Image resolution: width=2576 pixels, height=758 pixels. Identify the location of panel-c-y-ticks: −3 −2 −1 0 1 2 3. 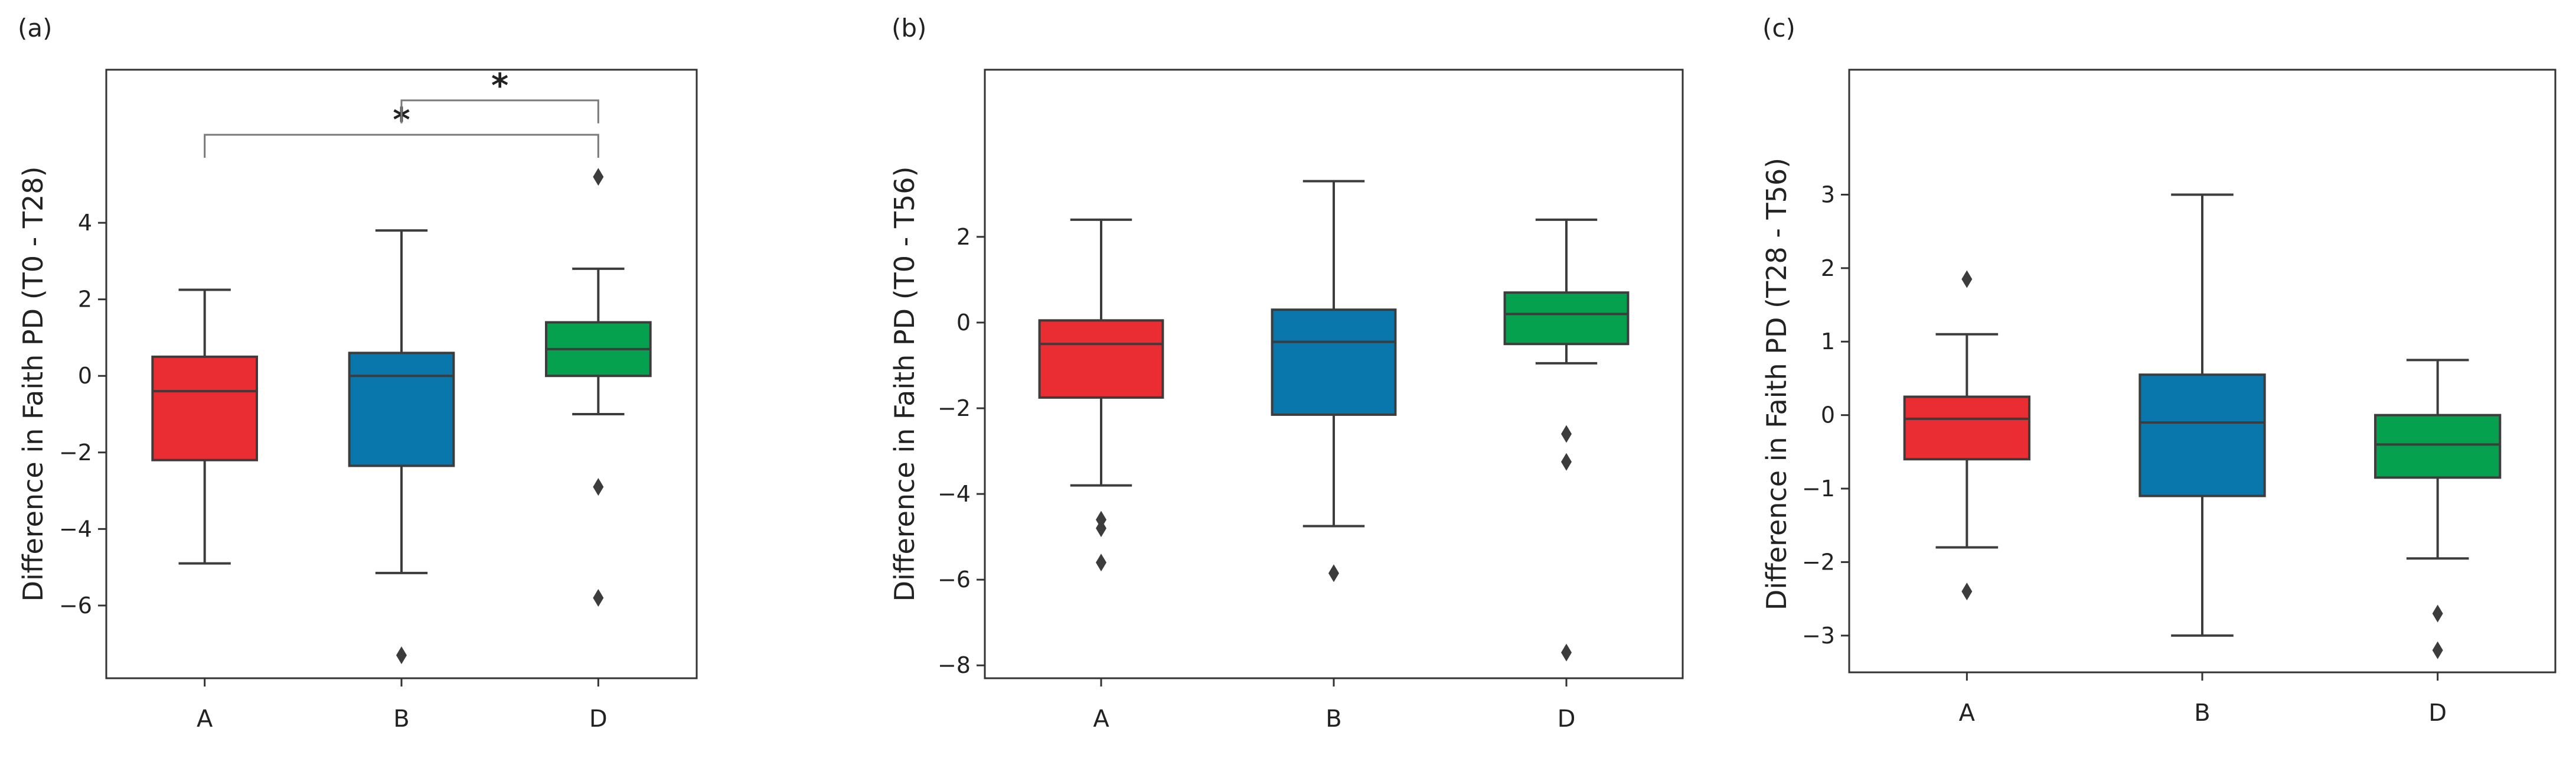
(1825, 415).